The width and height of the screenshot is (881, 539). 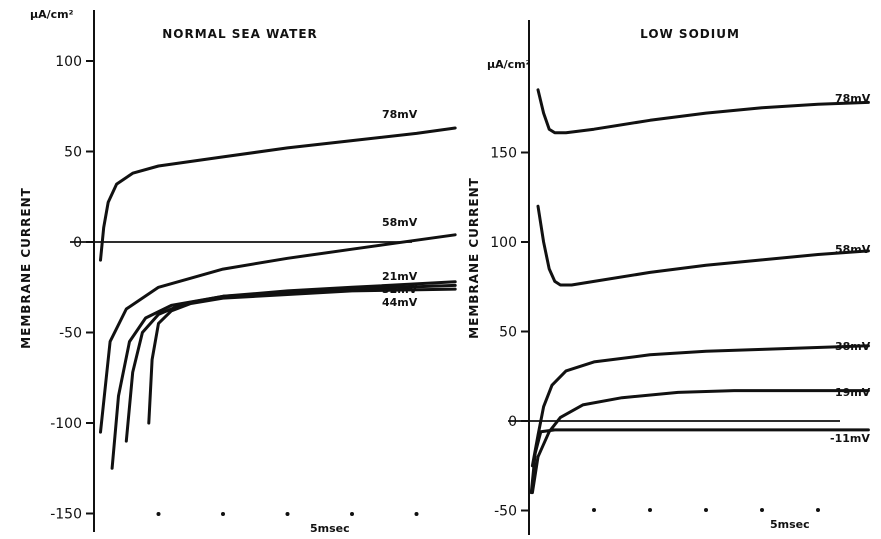 I want to click on trace-38mV, so click(x=700, y=406).